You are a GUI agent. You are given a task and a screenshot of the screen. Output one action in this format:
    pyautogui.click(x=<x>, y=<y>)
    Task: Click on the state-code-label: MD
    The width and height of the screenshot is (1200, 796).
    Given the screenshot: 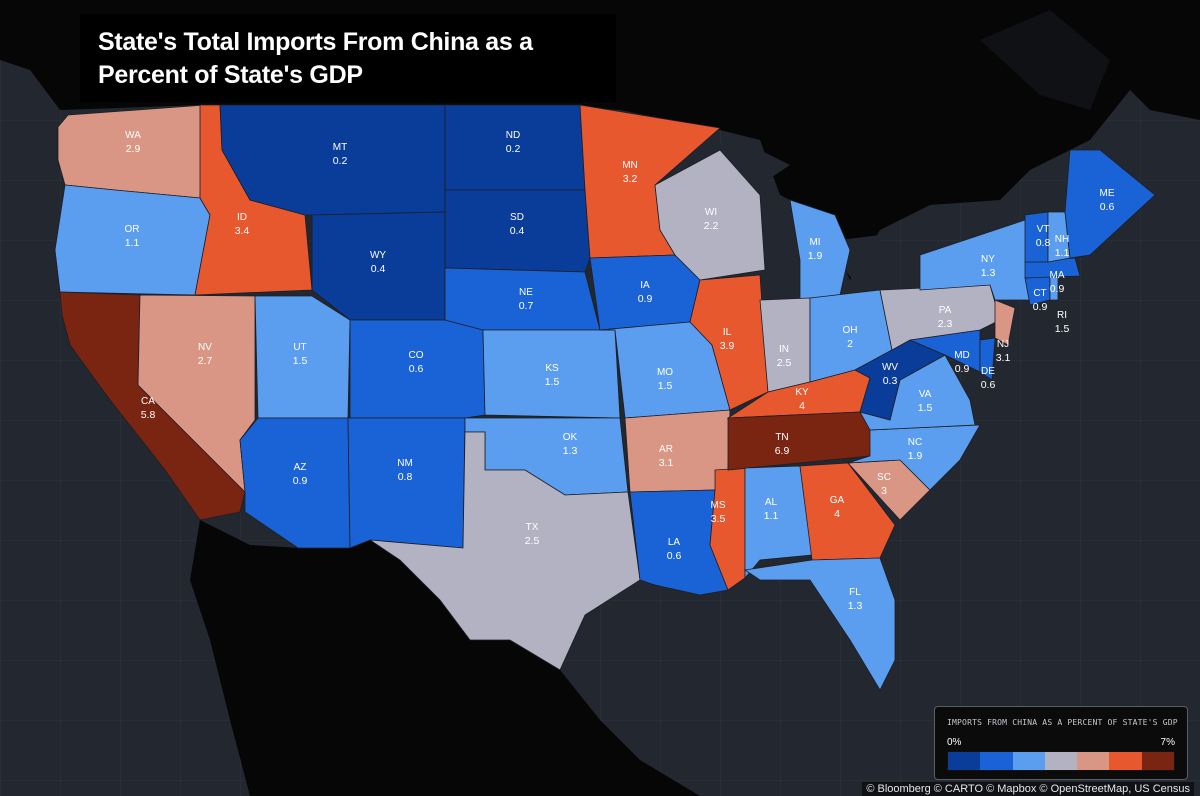 What is the action you would take?
    pyautogui.click(x=962, y=355)
    